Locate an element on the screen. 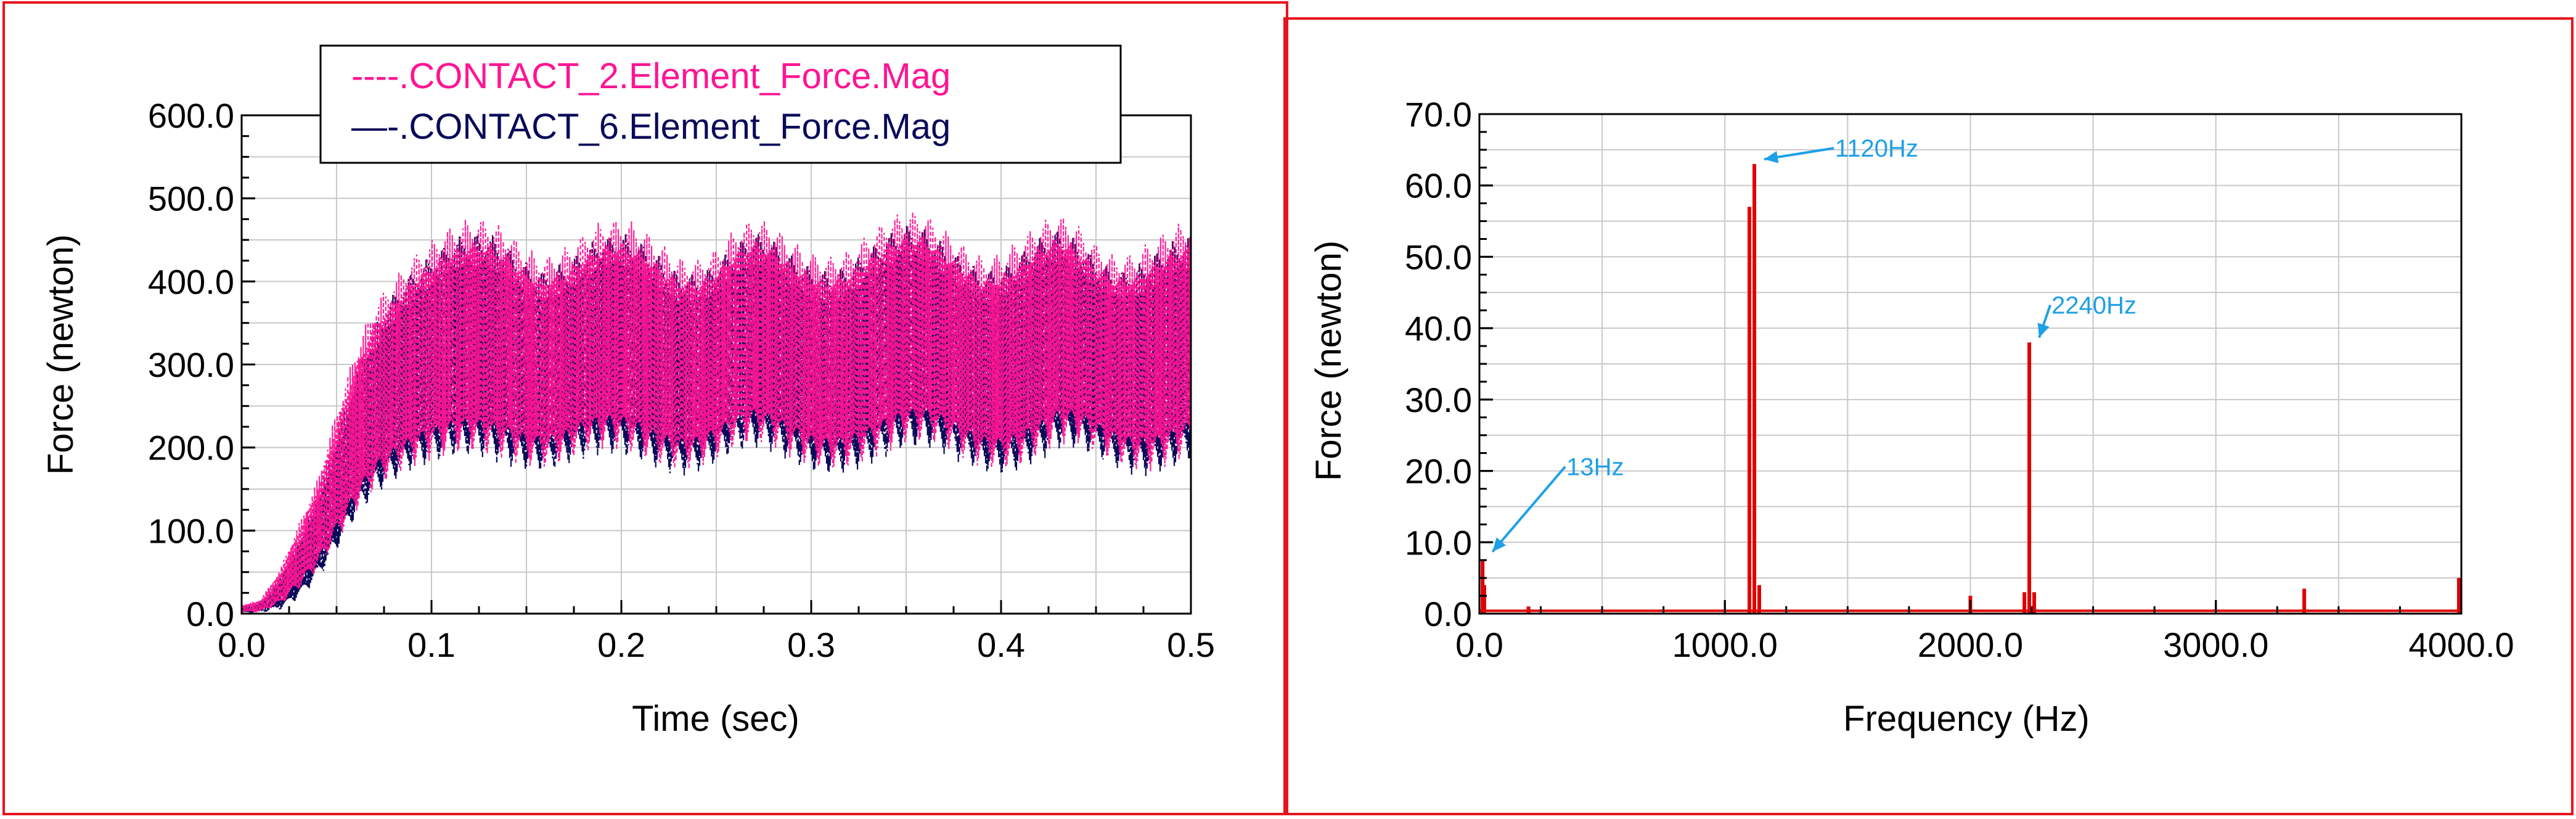  frequency-chart-x-axis-label: Frequency (Hz) is located at coordinates (1966, 719).